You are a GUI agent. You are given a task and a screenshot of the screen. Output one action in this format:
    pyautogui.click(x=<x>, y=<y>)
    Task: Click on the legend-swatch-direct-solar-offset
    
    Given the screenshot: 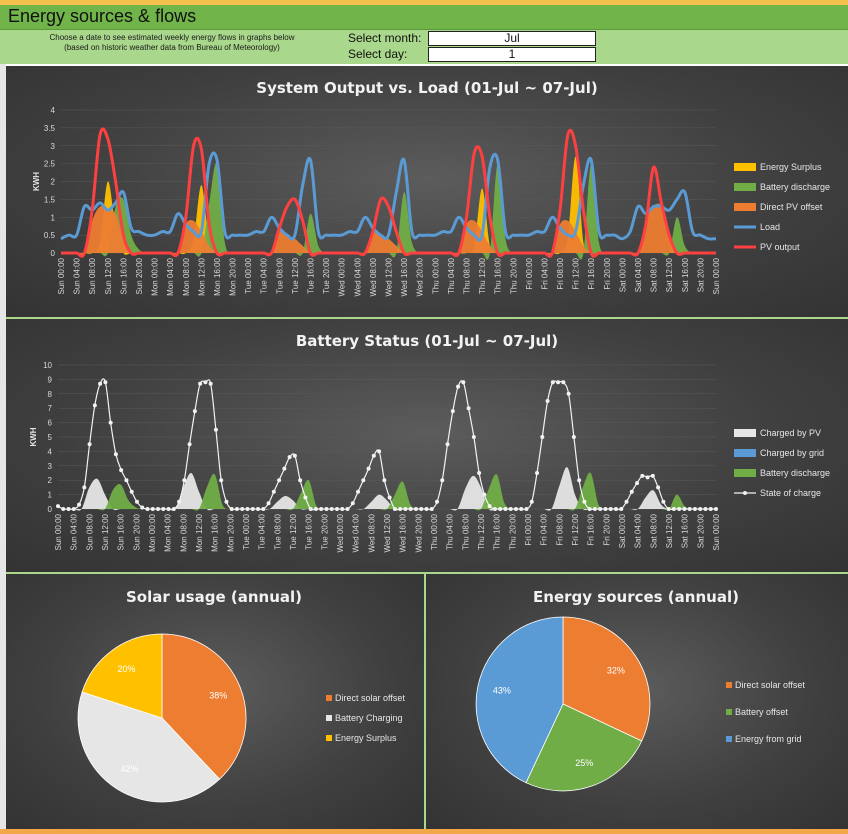 What is the action you would take?
    pyautogui.click(x=329, y=698)
    